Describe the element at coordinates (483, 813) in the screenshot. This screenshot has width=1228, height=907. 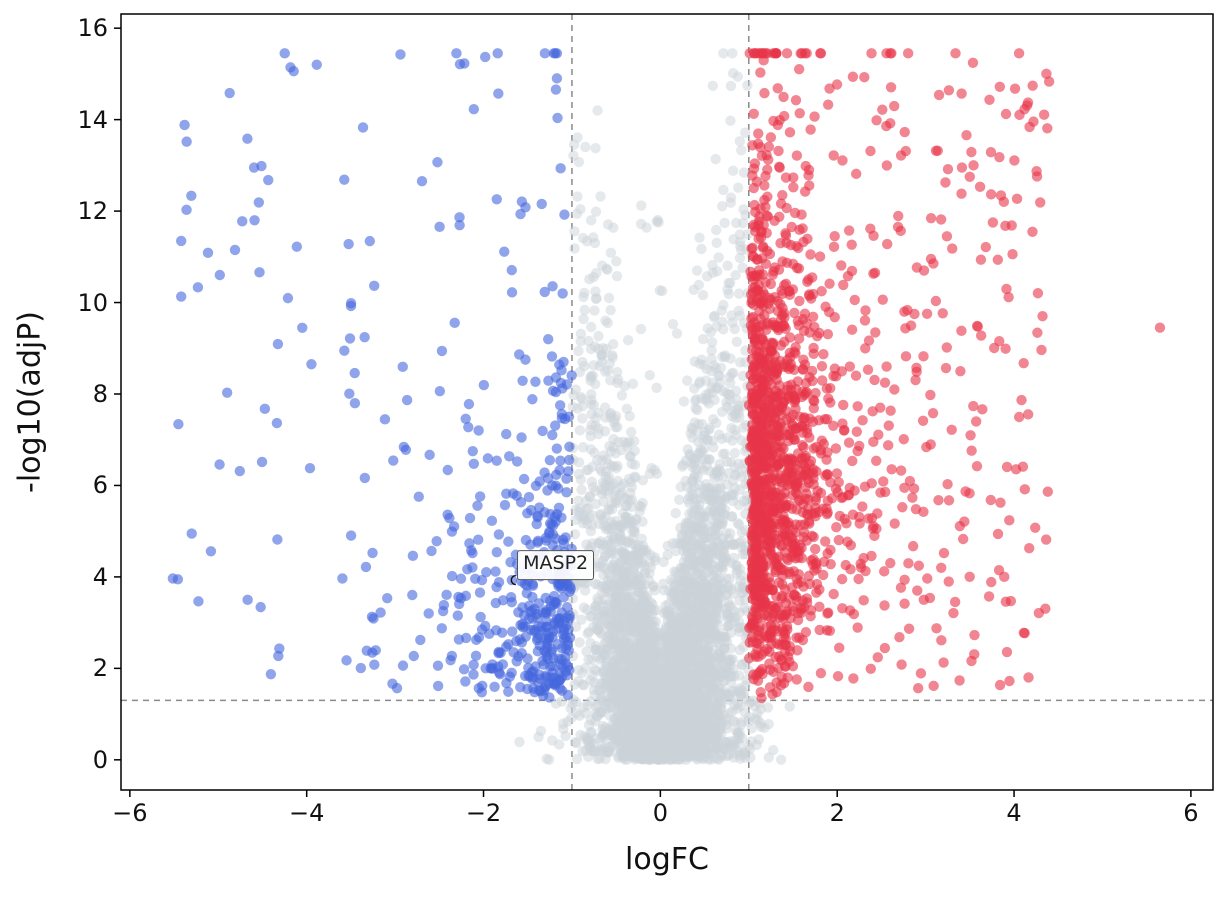
I see `x-tick-label: −2` at that location.